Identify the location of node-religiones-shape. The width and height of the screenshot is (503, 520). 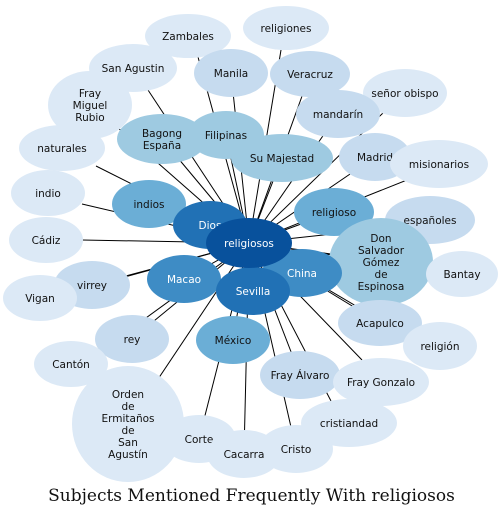
(286, 28).